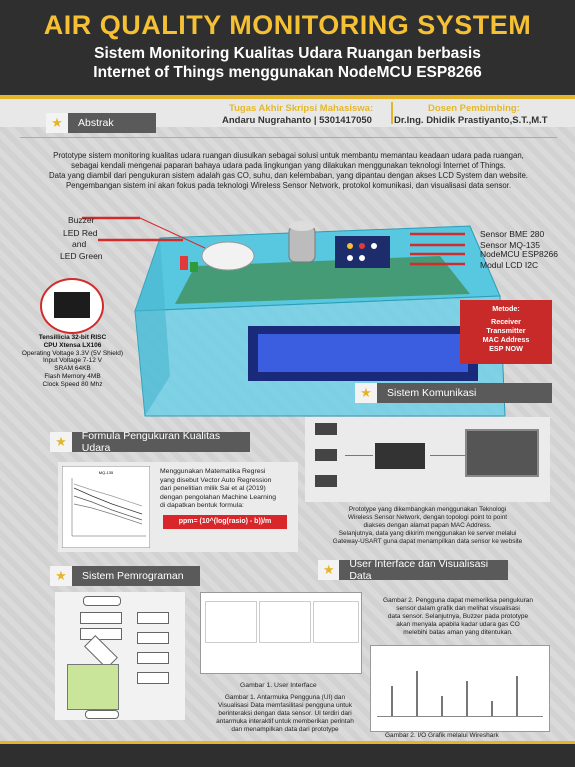 Image resolution: width=575 pixels, height=767 pixels. Describe the element at coordinates (363, 353) in the screenshot. I see `lcd-screen` at that location.